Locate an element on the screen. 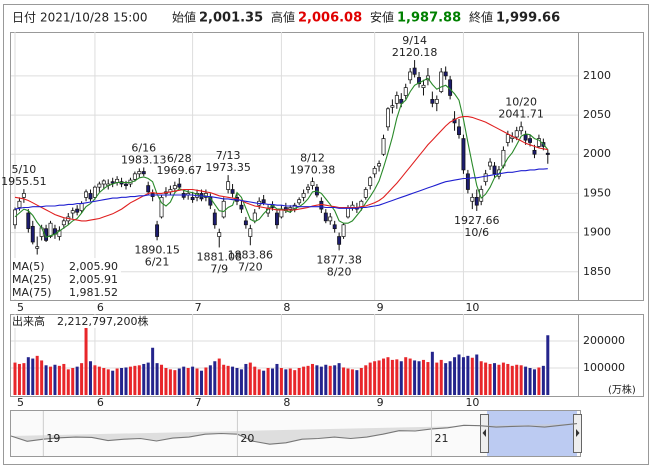  header-label: 高値 is located at coordinates (283, 17).